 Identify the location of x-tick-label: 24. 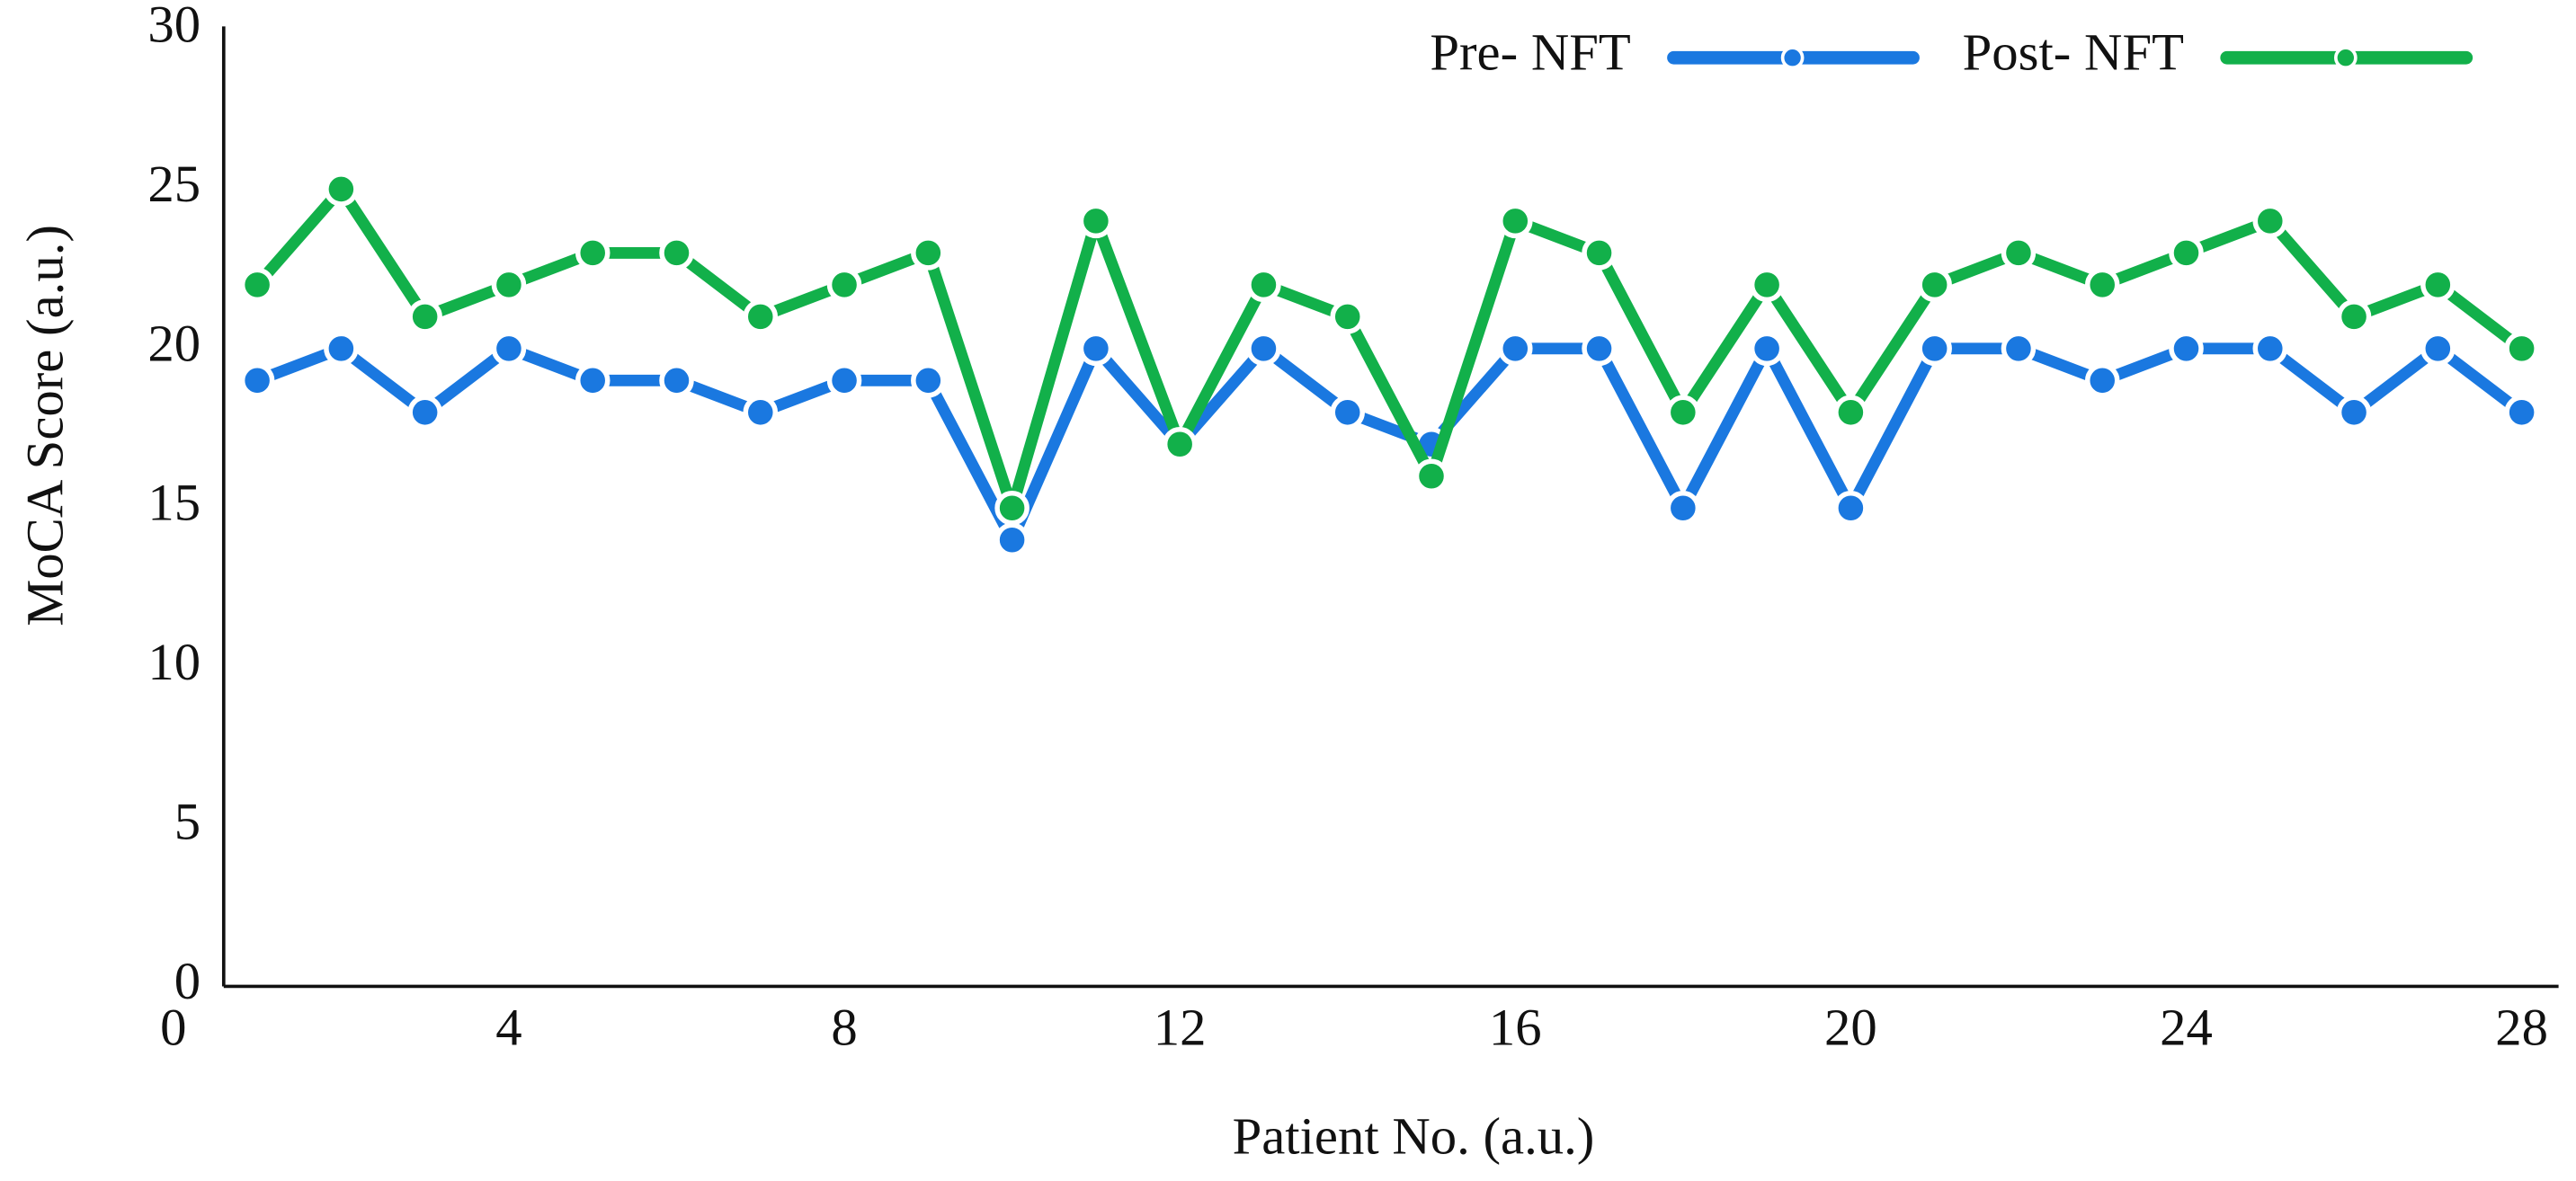
(2187, 1027).